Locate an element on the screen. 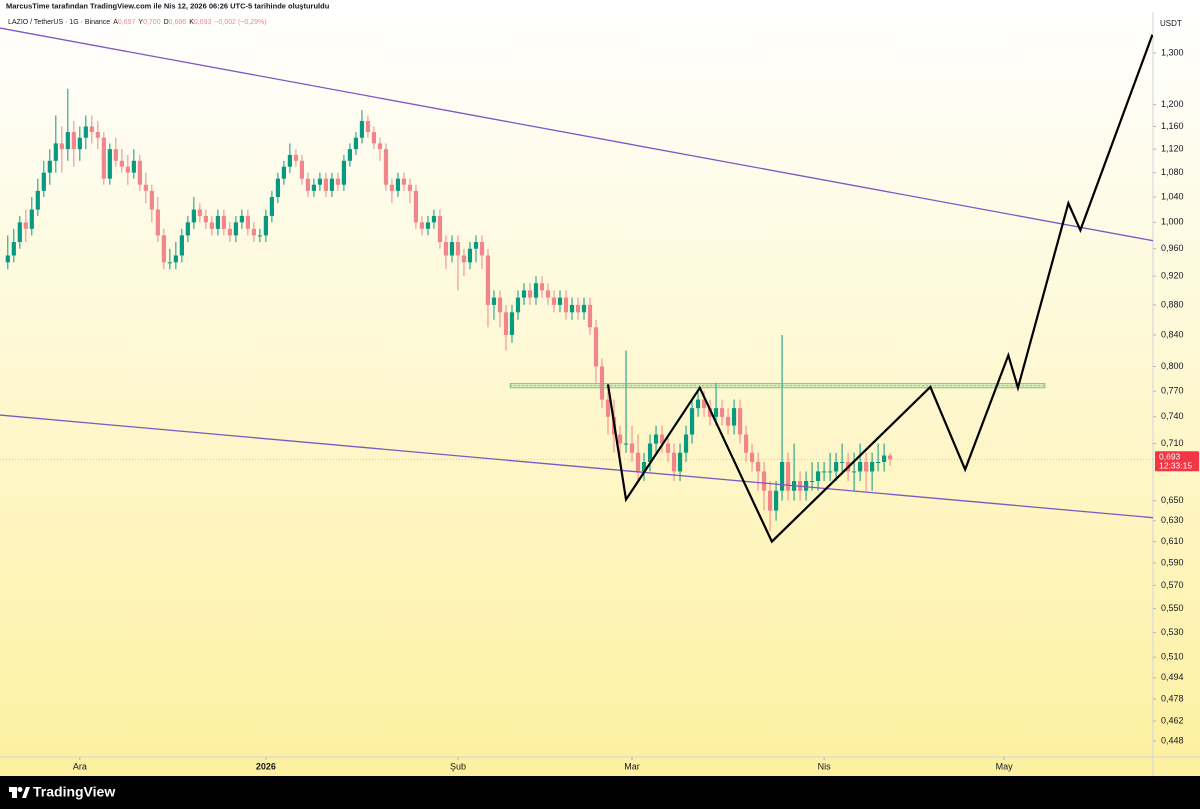  y-tick-label: 1,200 is located at coordinates (1172, 104).